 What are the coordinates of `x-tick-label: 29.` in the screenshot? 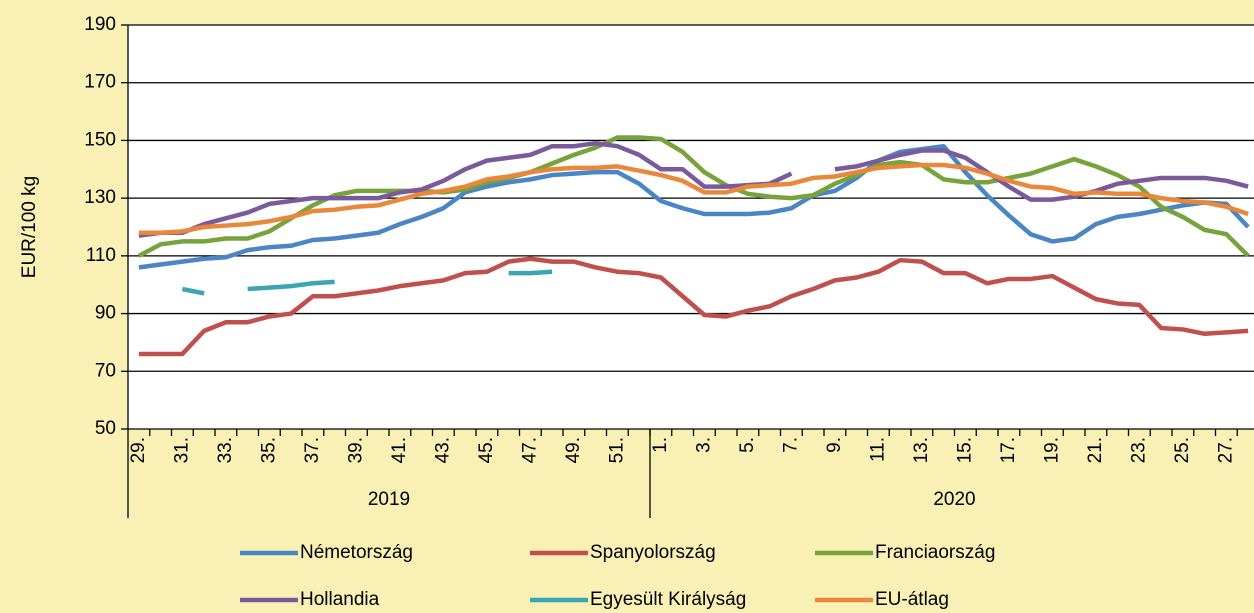 It's located at (138, 450).